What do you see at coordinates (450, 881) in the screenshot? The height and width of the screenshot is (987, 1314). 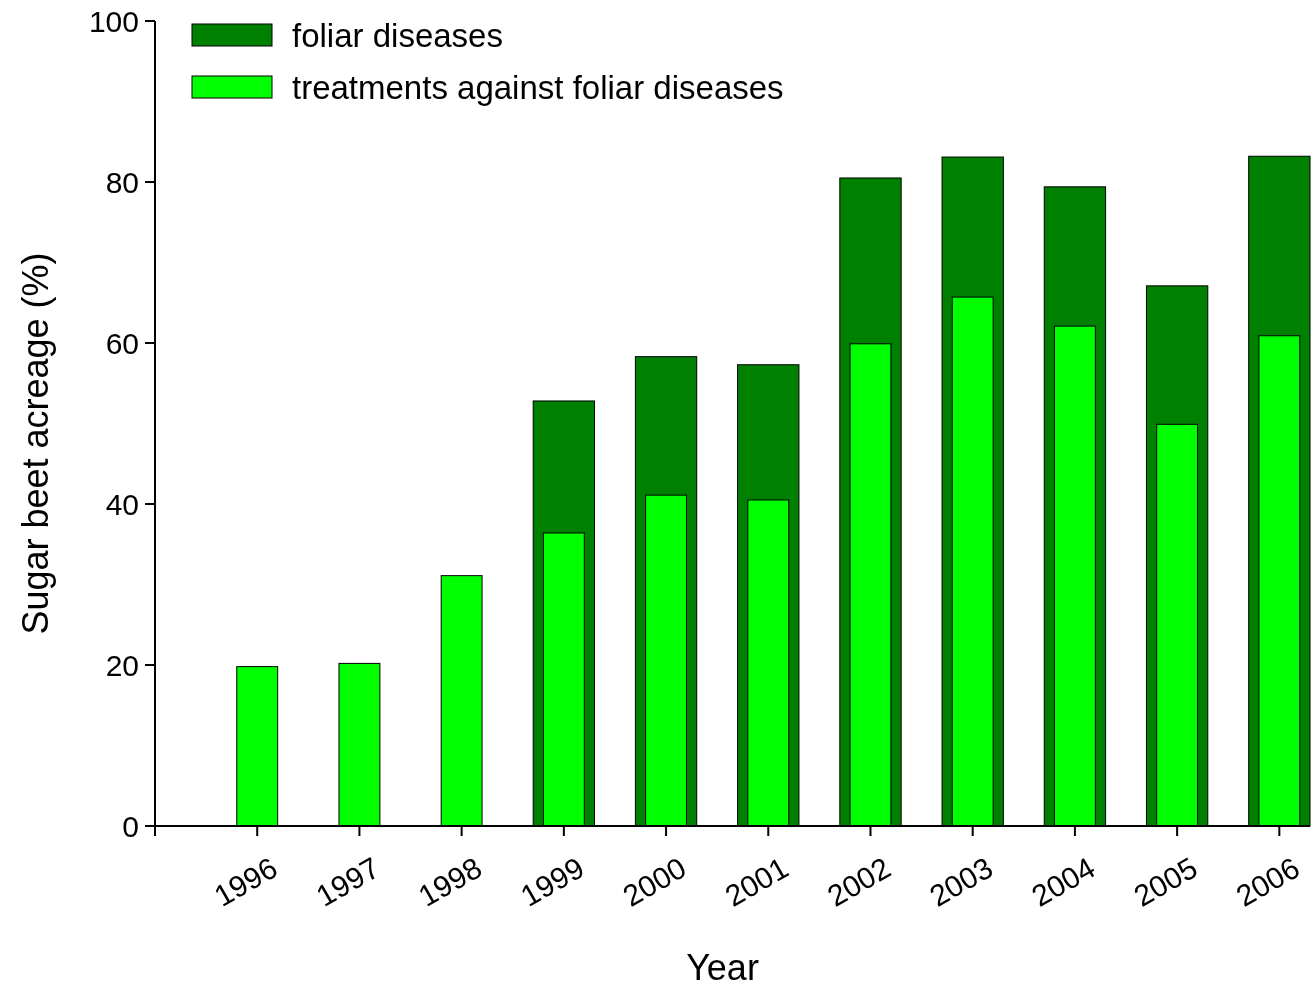 I see `x-tick-label: 1998` at bounding box center [450, 881].